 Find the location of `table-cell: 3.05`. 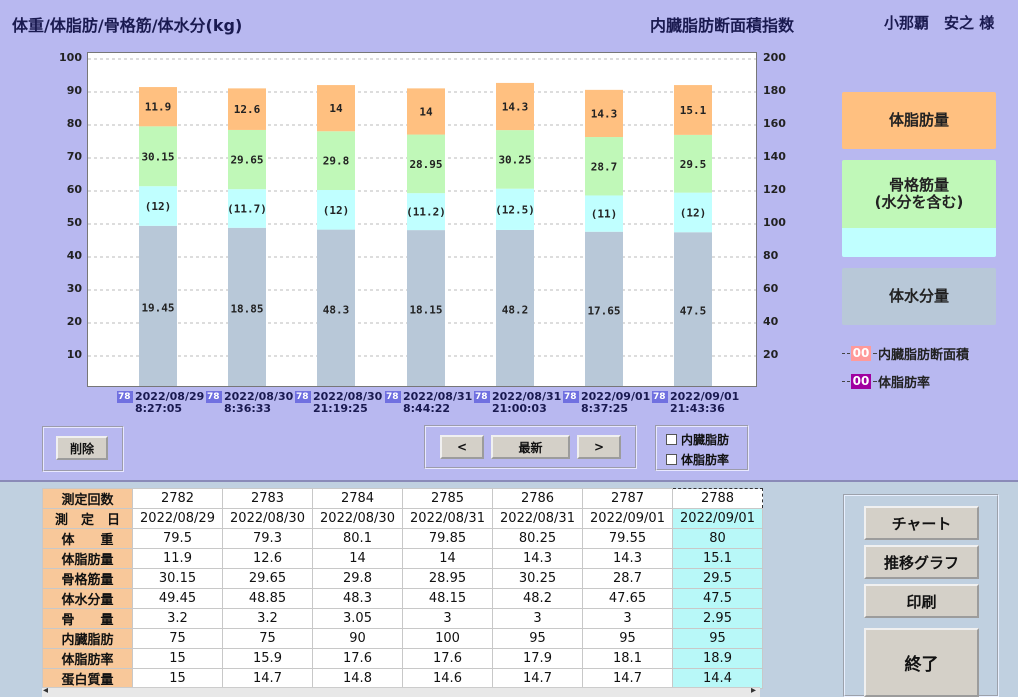

table-cell: 3.05 is located at coordinates (357, 618).